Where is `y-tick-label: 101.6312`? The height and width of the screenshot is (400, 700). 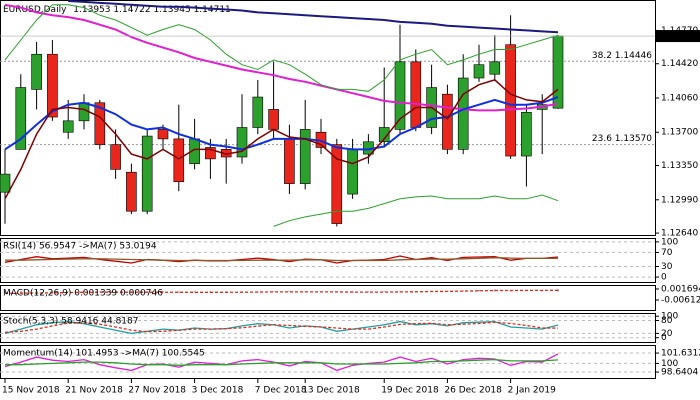
y-tick-label: 101.6312 is located at coordinates (680, 354).